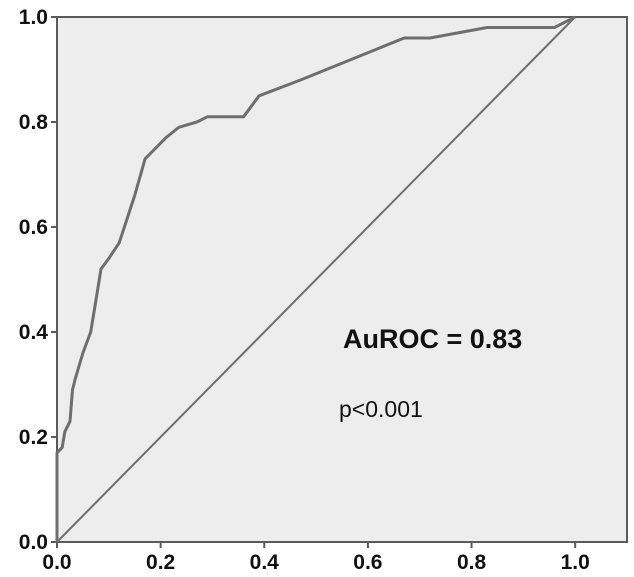  Describe the element at coordinates (160, 562) in the screenshot. I see `x-tick-label: 0.2` at that location.